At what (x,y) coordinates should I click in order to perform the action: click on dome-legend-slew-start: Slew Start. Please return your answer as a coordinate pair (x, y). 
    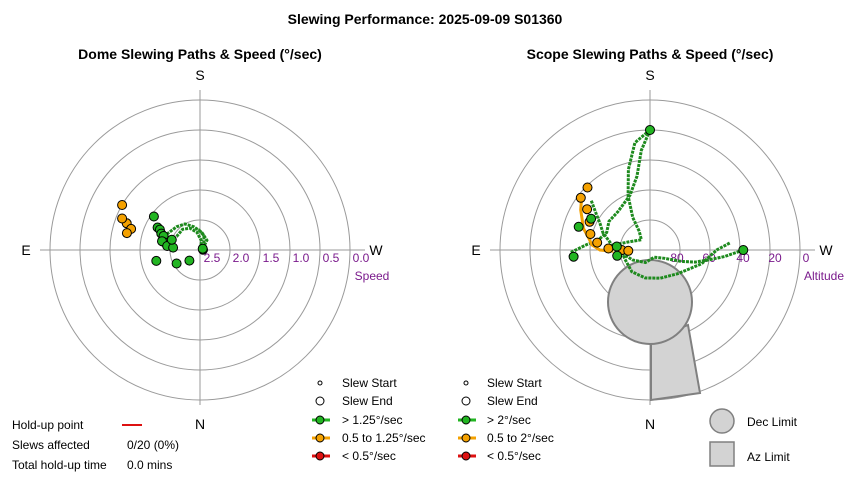
    Looking at the image, I should click on (369, 383).